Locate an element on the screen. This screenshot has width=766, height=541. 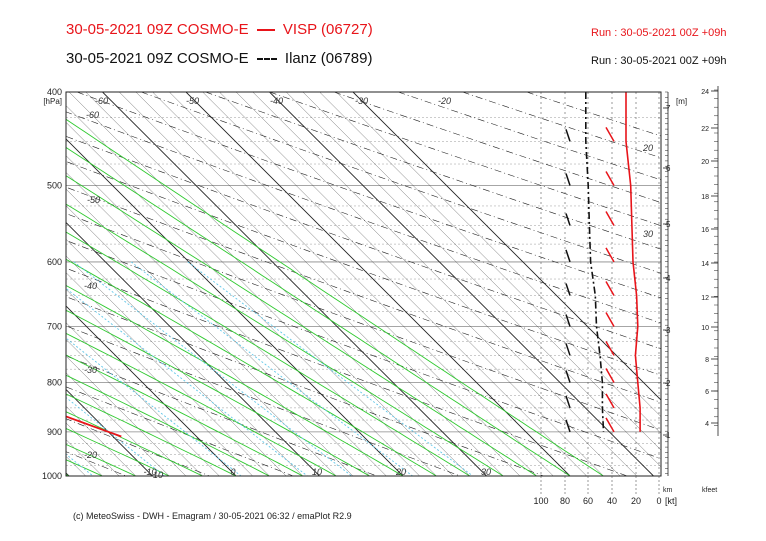
temperature-tick-label: 0 is located at coordinates (232, 472).